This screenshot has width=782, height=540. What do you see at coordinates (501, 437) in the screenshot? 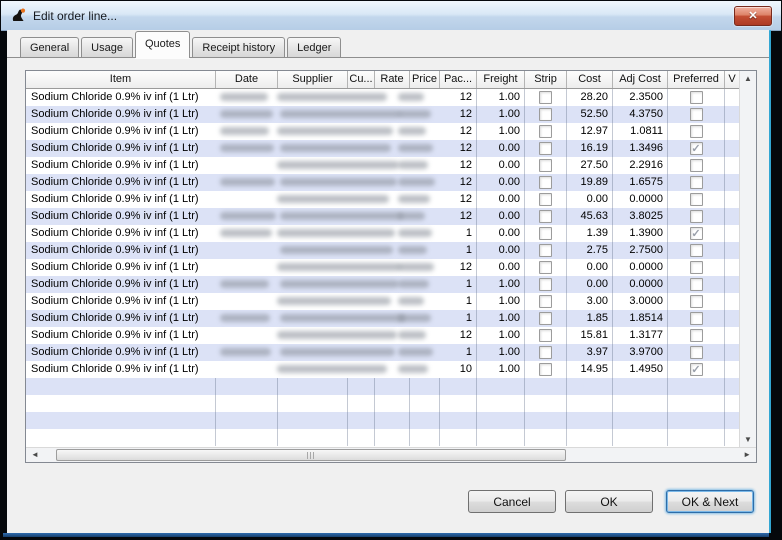
I see `cell-freight` at bounding box center [501, 437].